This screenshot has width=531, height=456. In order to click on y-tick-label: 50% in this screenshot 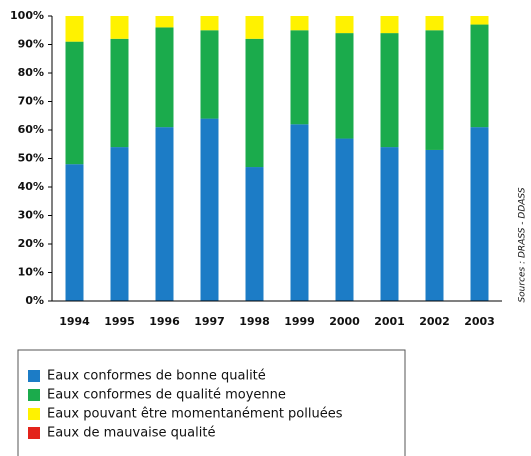, I will do `click(31, 158)`.